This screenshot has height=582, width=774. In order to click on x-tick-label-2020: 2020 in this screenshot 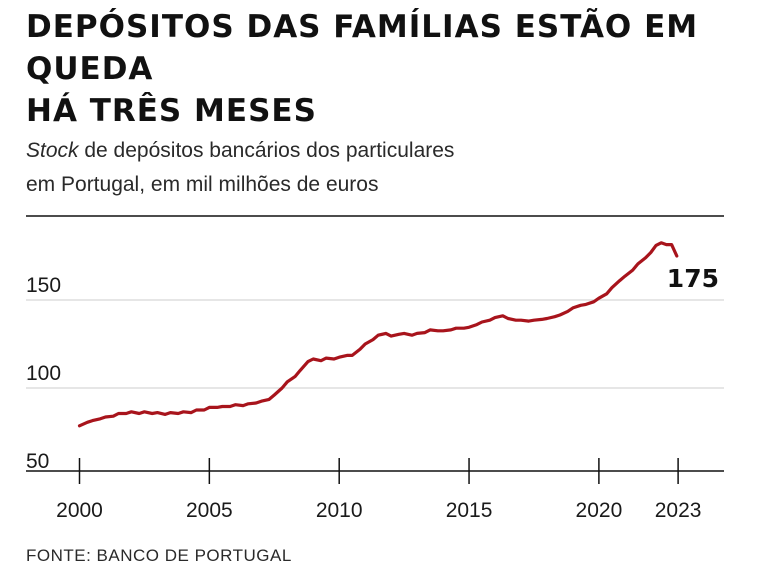, I will do `click(599, 510)`.